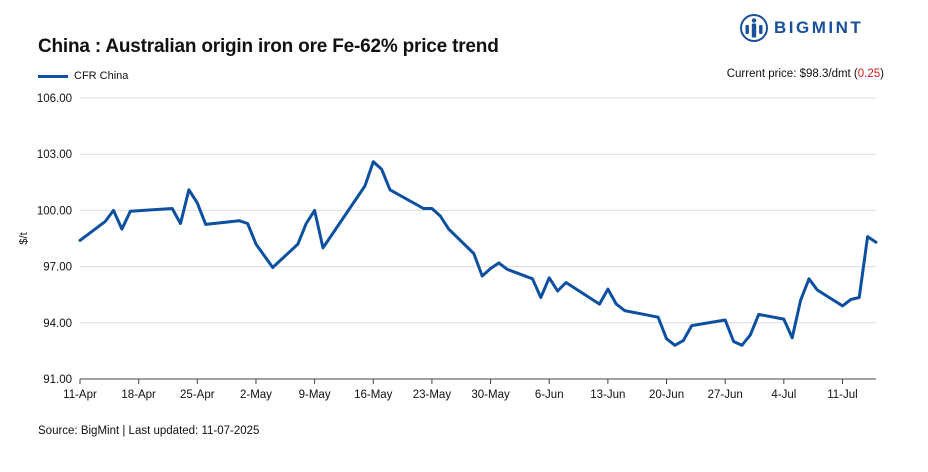  Describe the element at coordinates (882, 74) in the screenshot. I see `current-price-close: )` at that location.